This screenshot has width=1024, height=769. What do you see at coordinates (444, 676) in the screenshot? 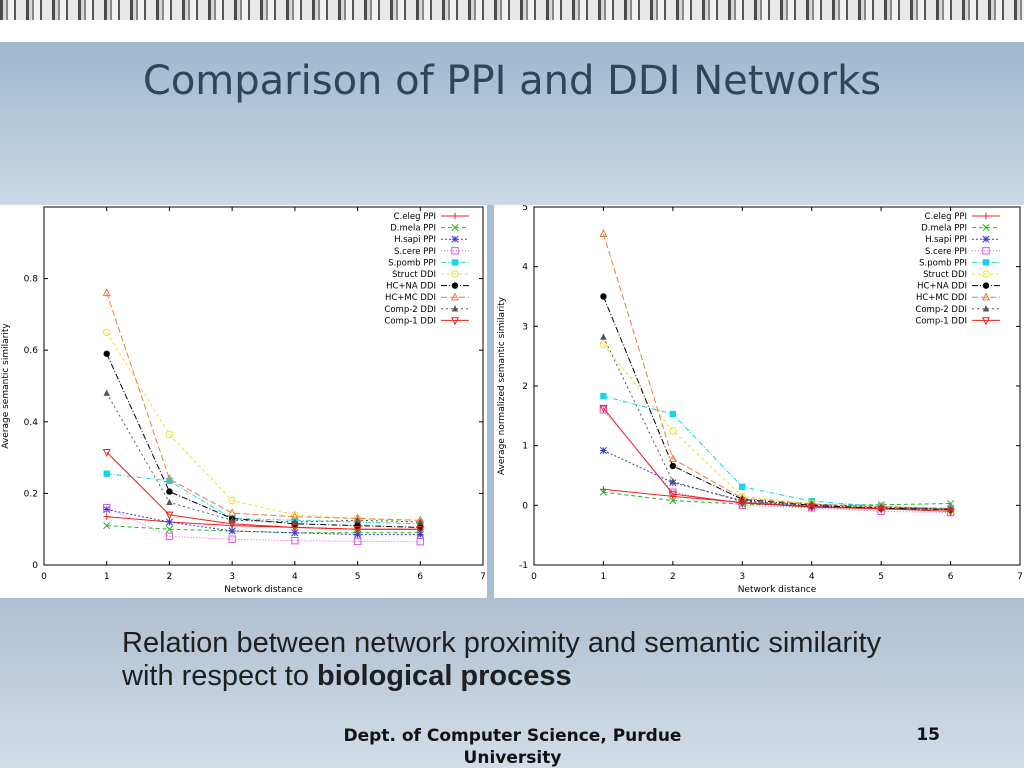
I see `caption-emphasis: biological process` at bounding box center [444, 676].